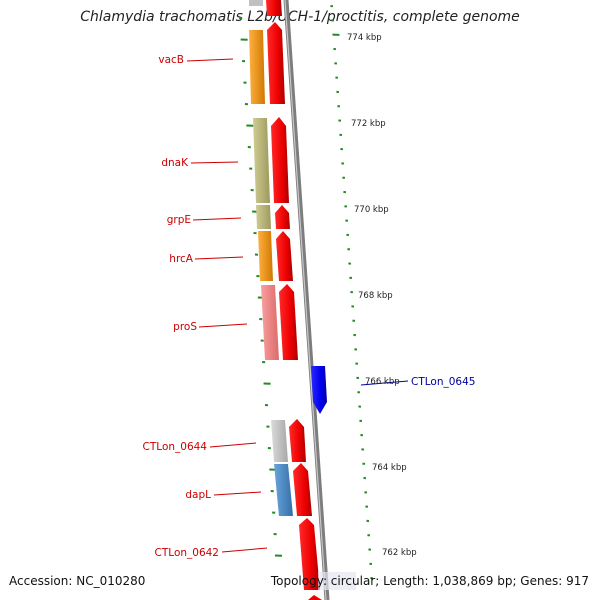 The image size is (600, 600). I want to click on gene-arrow-top, so click(274, 8).